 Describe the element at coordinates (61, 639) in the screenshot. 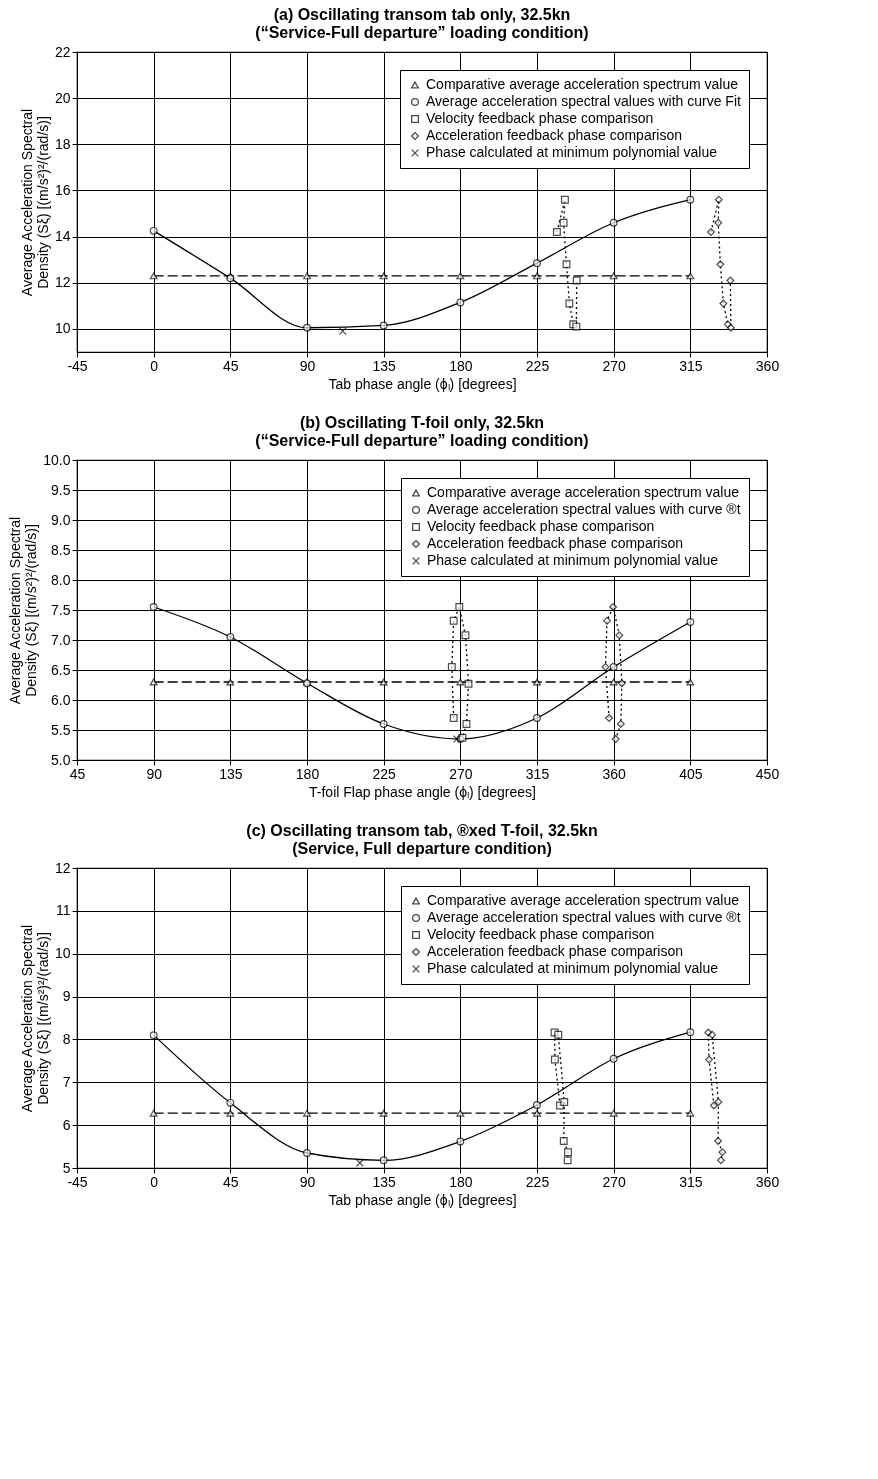

I see `y-tick-label: 7.0` at that location.